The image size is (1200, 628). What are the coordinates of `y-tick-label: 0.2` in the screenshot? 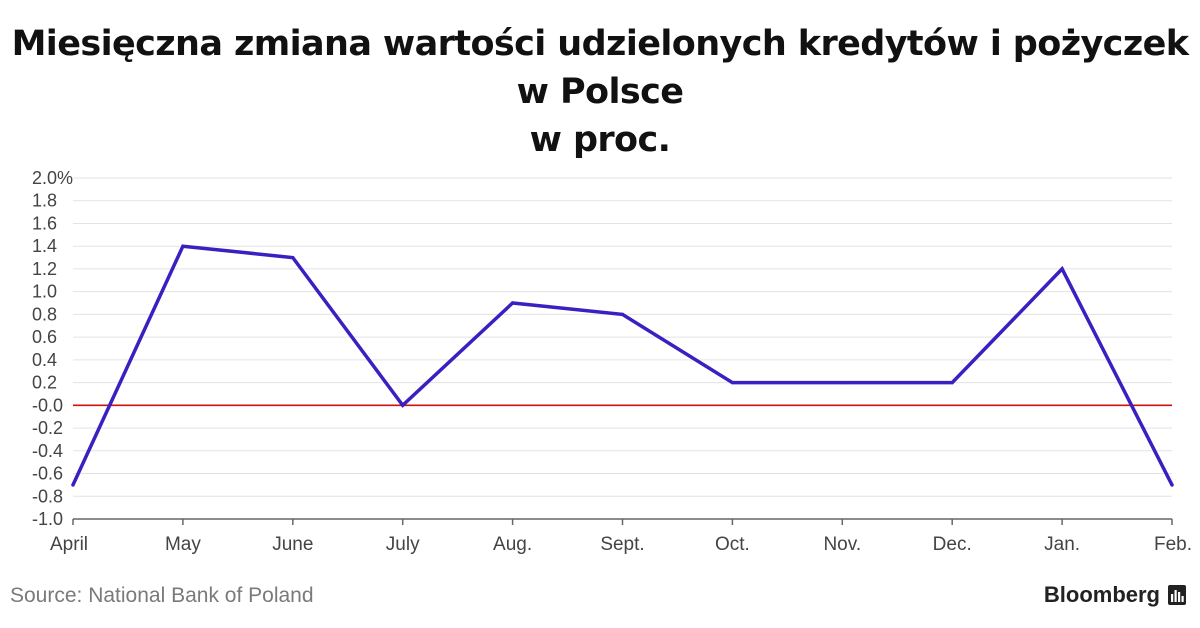 It's located at (44, 383).